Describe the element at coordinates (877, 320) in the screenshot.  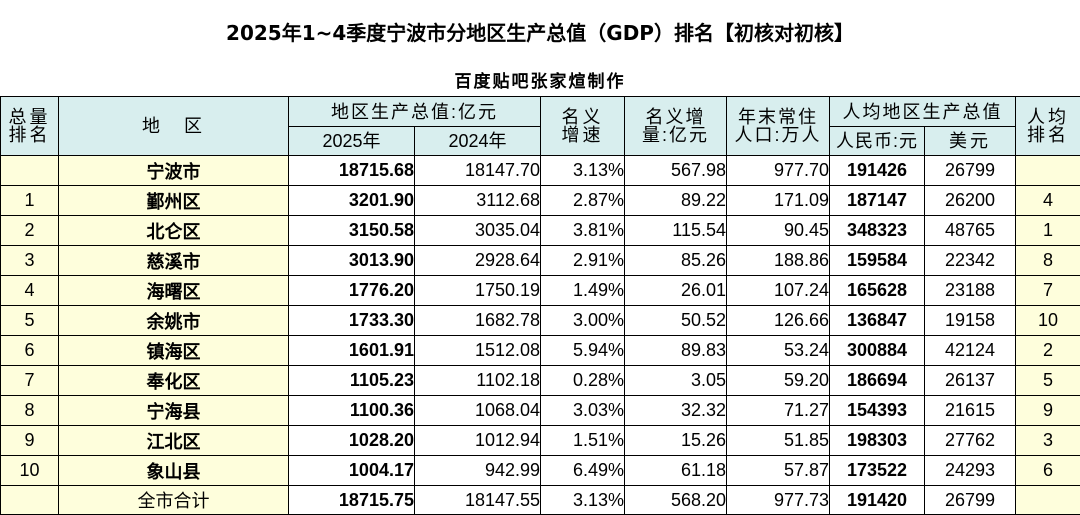
I see `rmb-cell: 136847` at that location.